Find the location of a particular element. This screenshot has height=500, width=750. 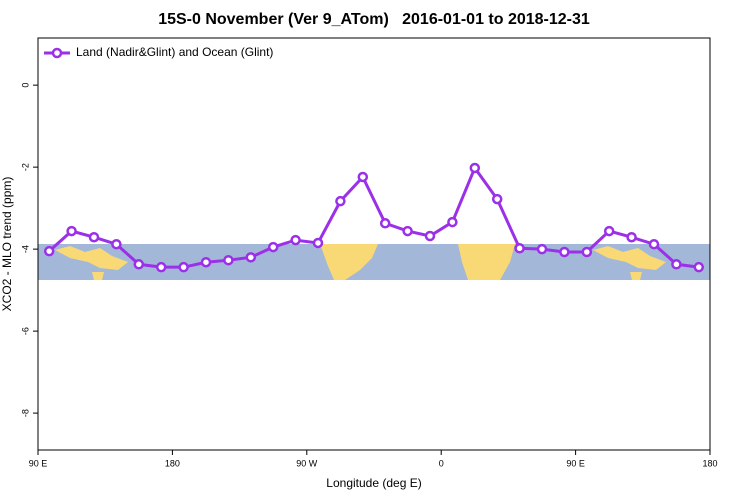

y-axis-label: XCO2 - MLO trend (ppm) is located at coordinates (7, 244).